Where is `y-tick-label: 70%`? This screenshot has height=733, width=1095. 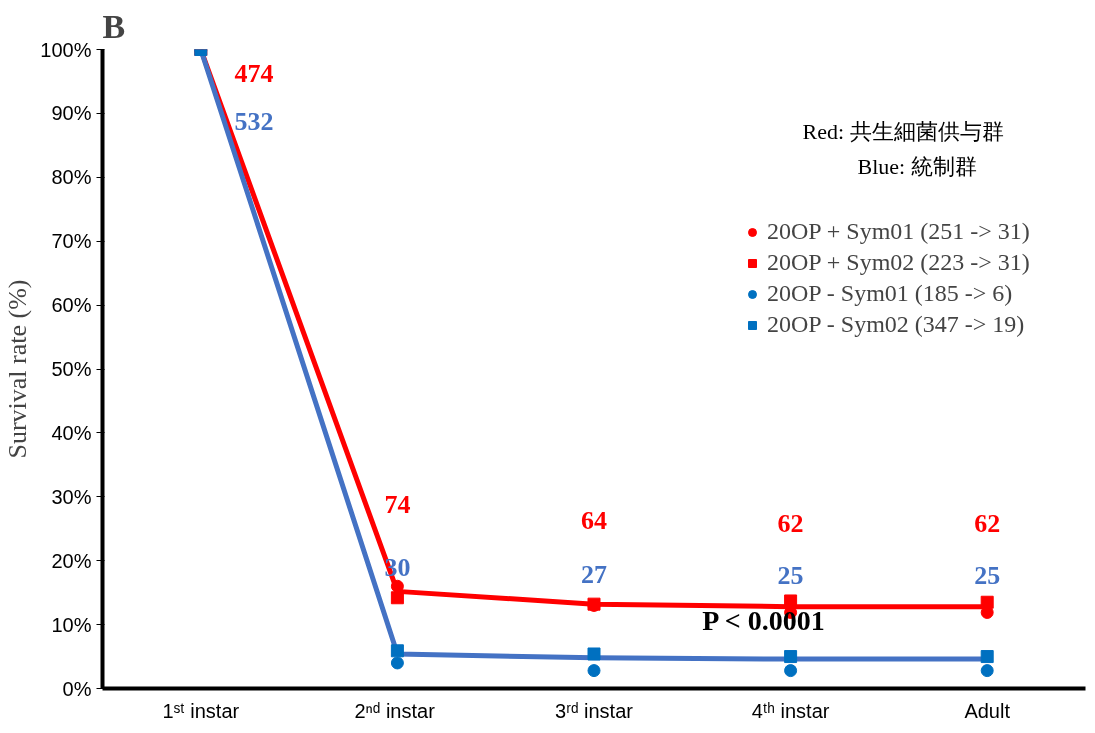
y-tick-label: 70% is located at coordinates (71, 241).